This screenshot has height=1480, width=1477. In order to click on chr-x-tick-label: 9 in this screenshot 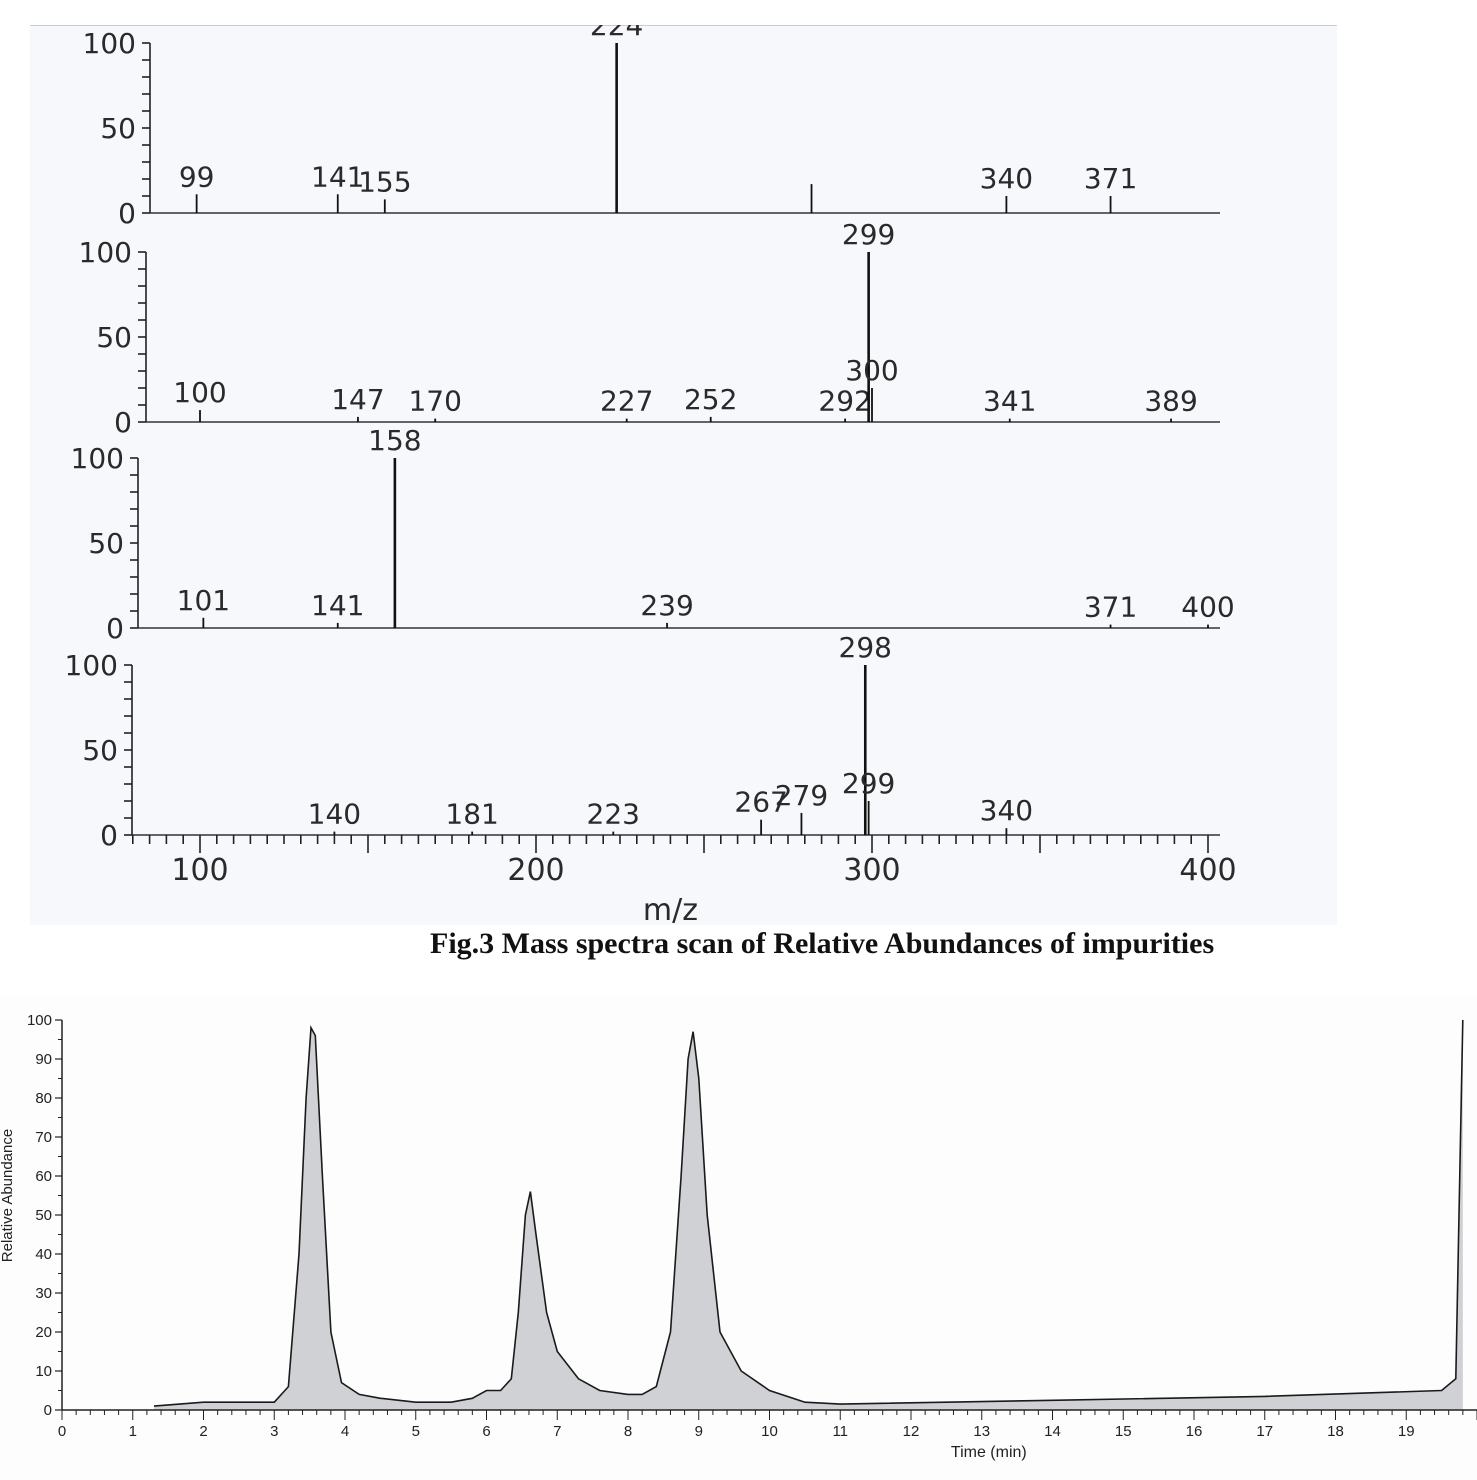, I will do `click(699, 1431)`.